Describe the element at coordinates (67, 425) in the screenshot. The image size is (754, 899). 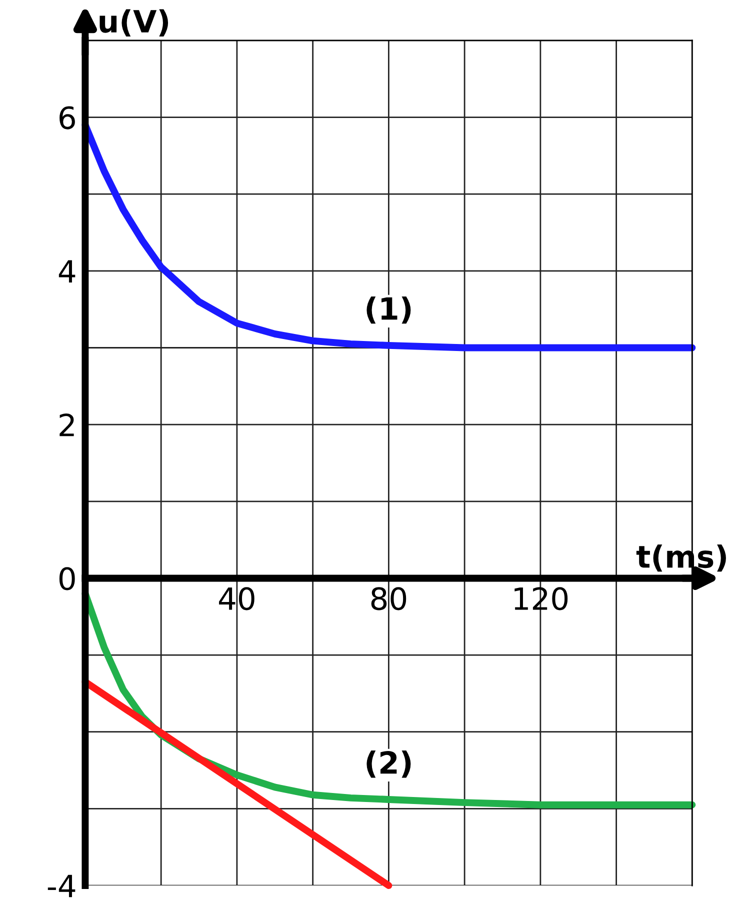
I see `y-tick-label: 2` at that location.